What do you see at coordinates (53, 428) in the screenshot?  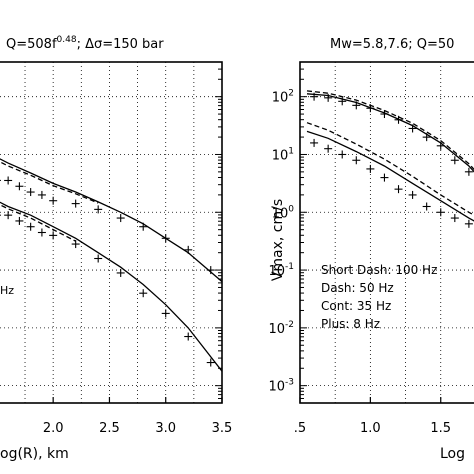 I see `left-x-tick-label: 2.0` at bounding box center [53, 428].